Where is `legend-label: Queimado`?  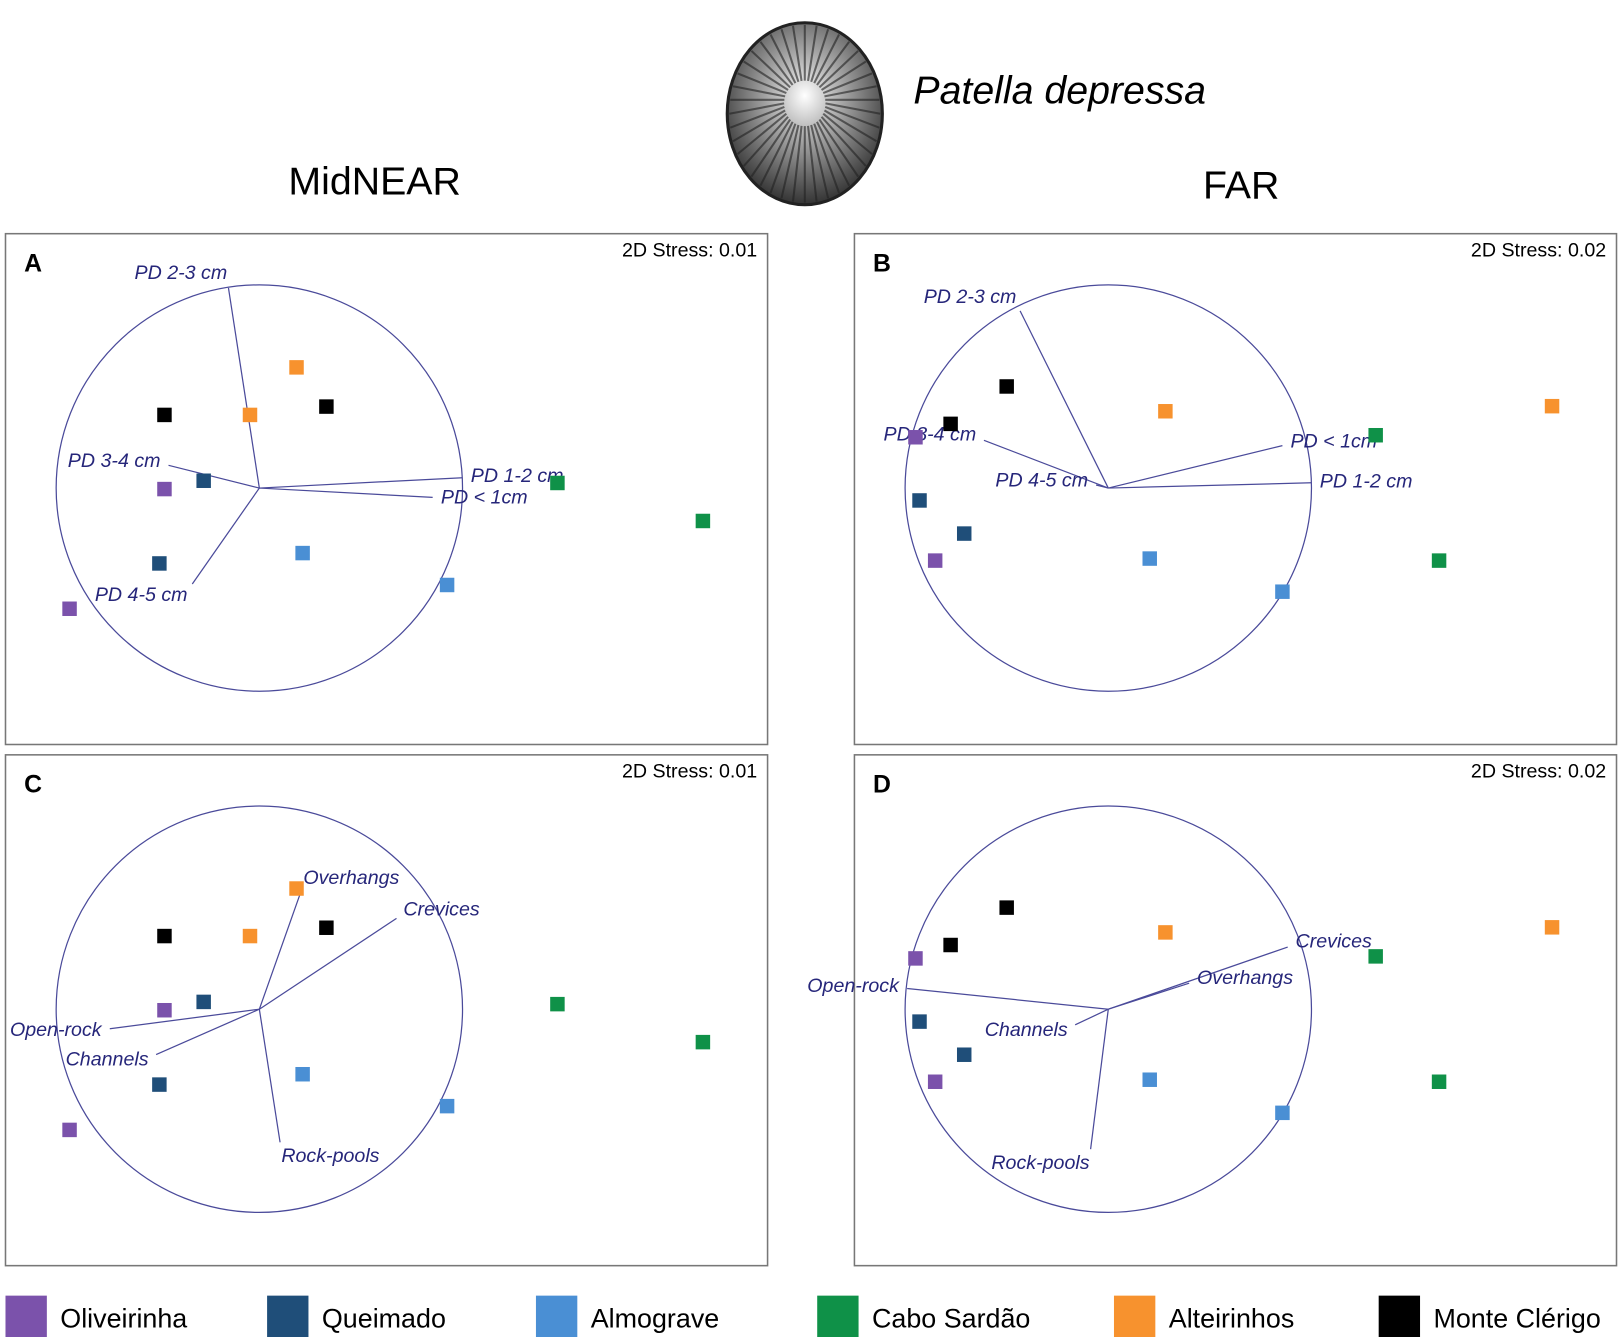 legend-label: Queimado is located at coordinates (384, 1319).